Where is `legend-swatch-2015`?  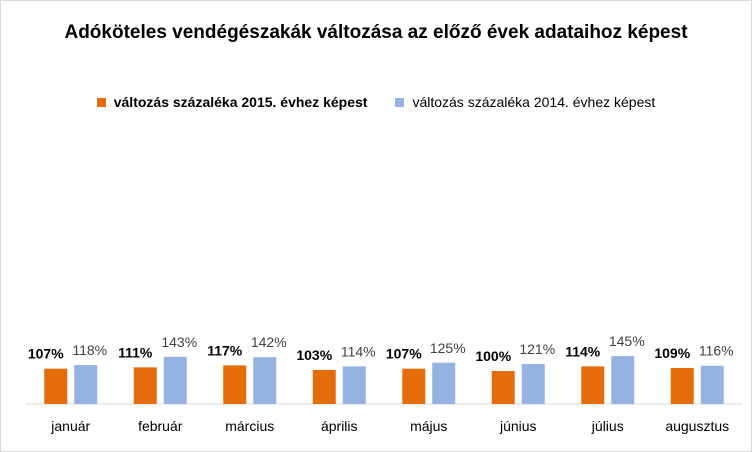 legend-swatch-2015 is located at coordinates (101, 102).